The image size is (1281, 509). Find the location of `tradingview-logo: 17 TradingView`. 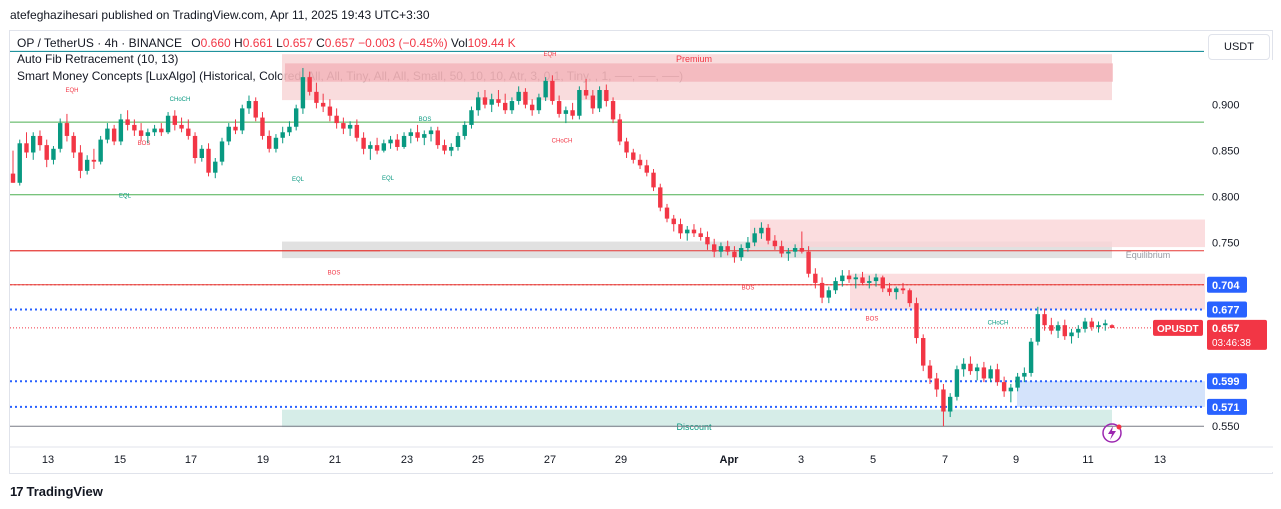

tradingview-logo: 17 TradingView is located at coordinates (56, 491).